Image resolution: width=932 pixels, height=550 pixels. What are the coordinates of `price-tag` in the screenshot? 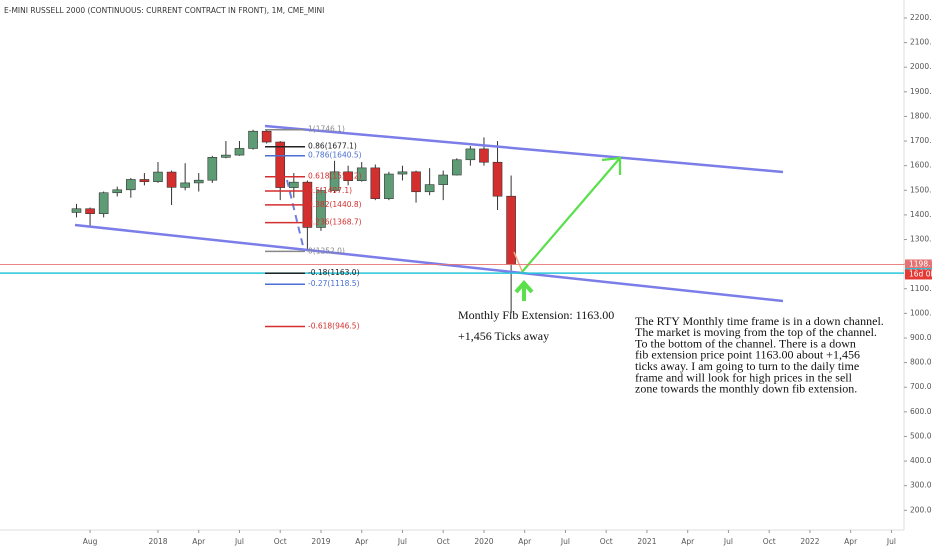 It's located at (918, 264).